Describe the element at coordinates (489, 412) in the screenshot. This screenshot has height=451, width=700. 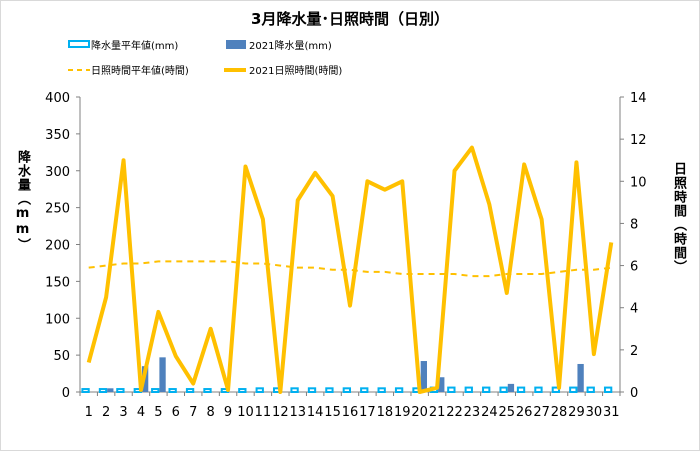
I see `x-tick-label: 24` at that location.